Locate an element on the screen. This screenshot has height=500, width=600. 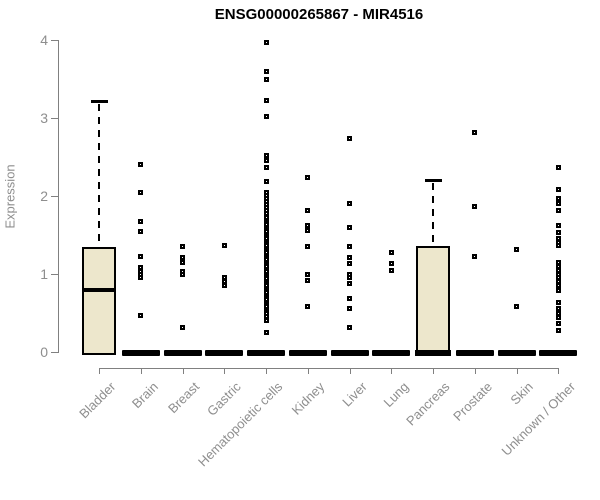
zero-bar-gastric is located at coordinates (224, 353).